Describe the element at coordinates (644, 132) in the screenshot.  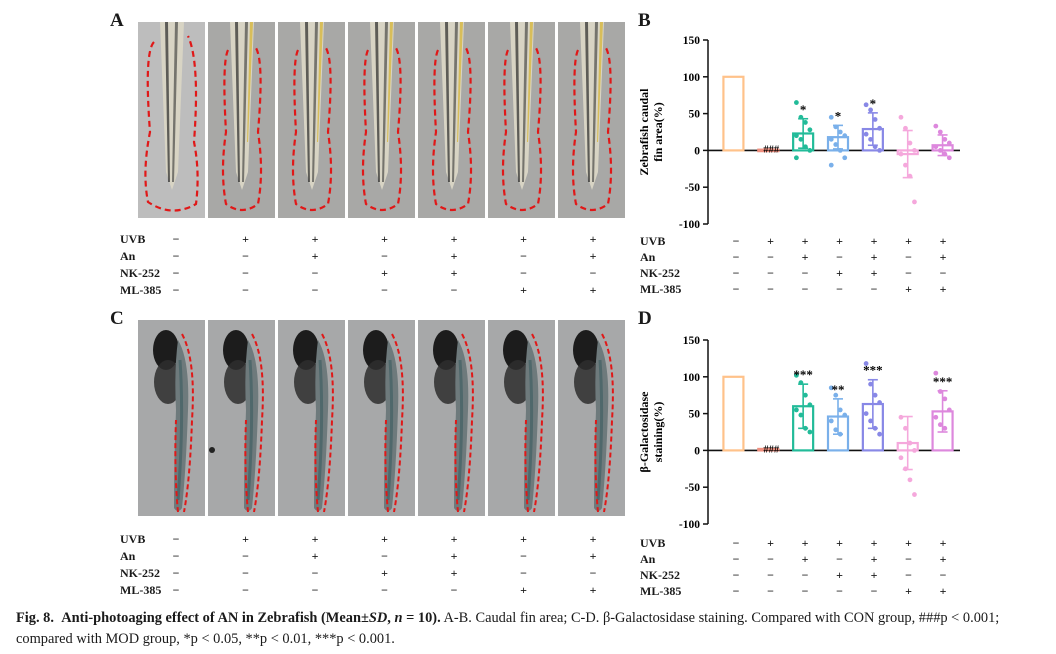
I see `y-axis-label: Zebrafish caudal` at that location.